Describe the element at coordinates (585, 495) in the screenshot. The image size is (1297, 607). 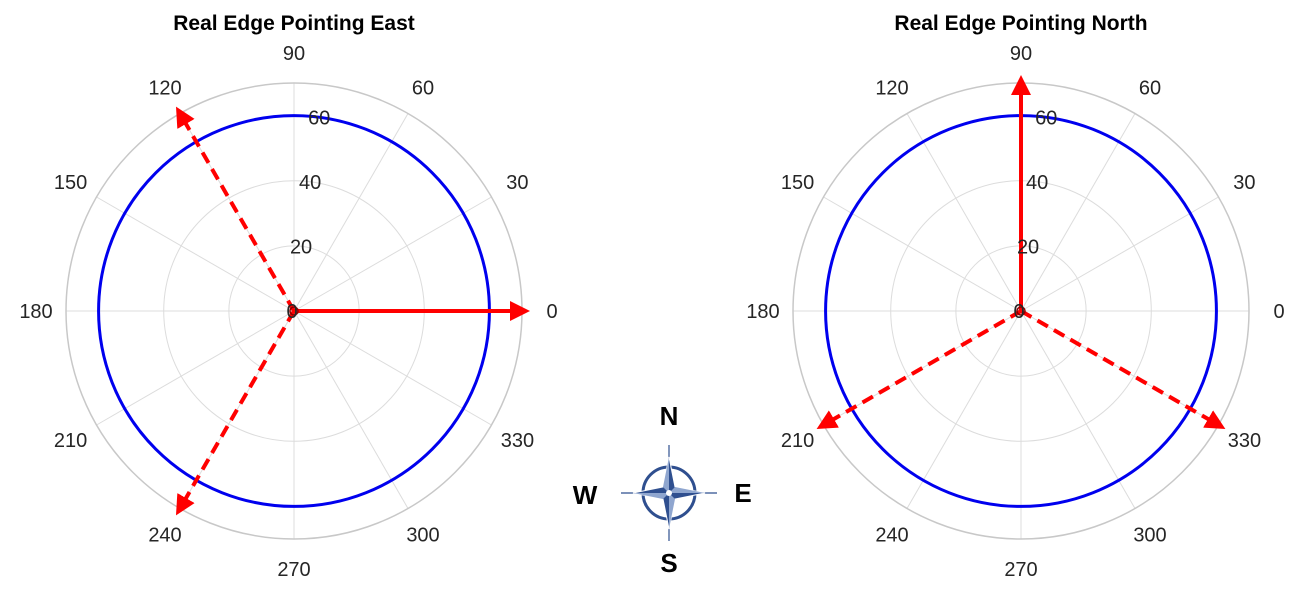
I see `compass-west-label: W` at that location.